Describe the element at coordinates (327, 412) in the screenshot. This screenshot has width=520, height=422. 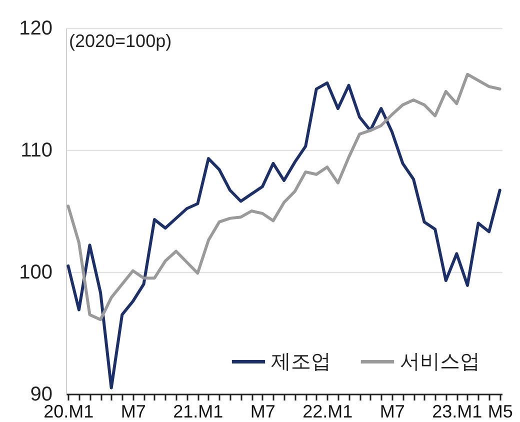
I see `x-tick-label: 22.M1` at that location.